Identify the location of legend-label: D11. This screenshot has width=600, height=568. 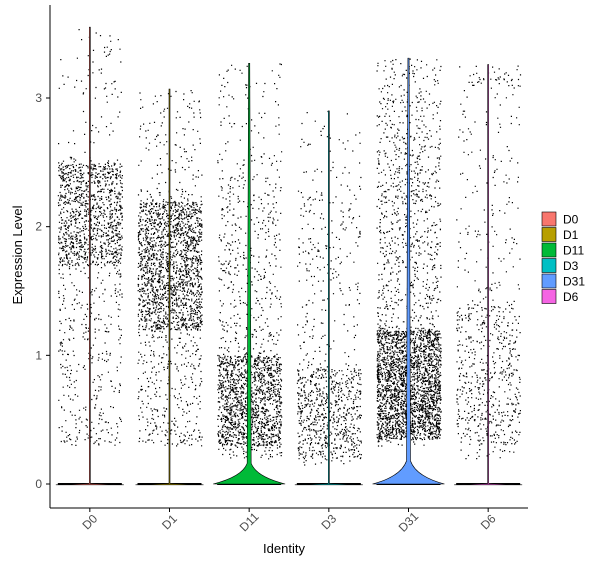
(573, 251).